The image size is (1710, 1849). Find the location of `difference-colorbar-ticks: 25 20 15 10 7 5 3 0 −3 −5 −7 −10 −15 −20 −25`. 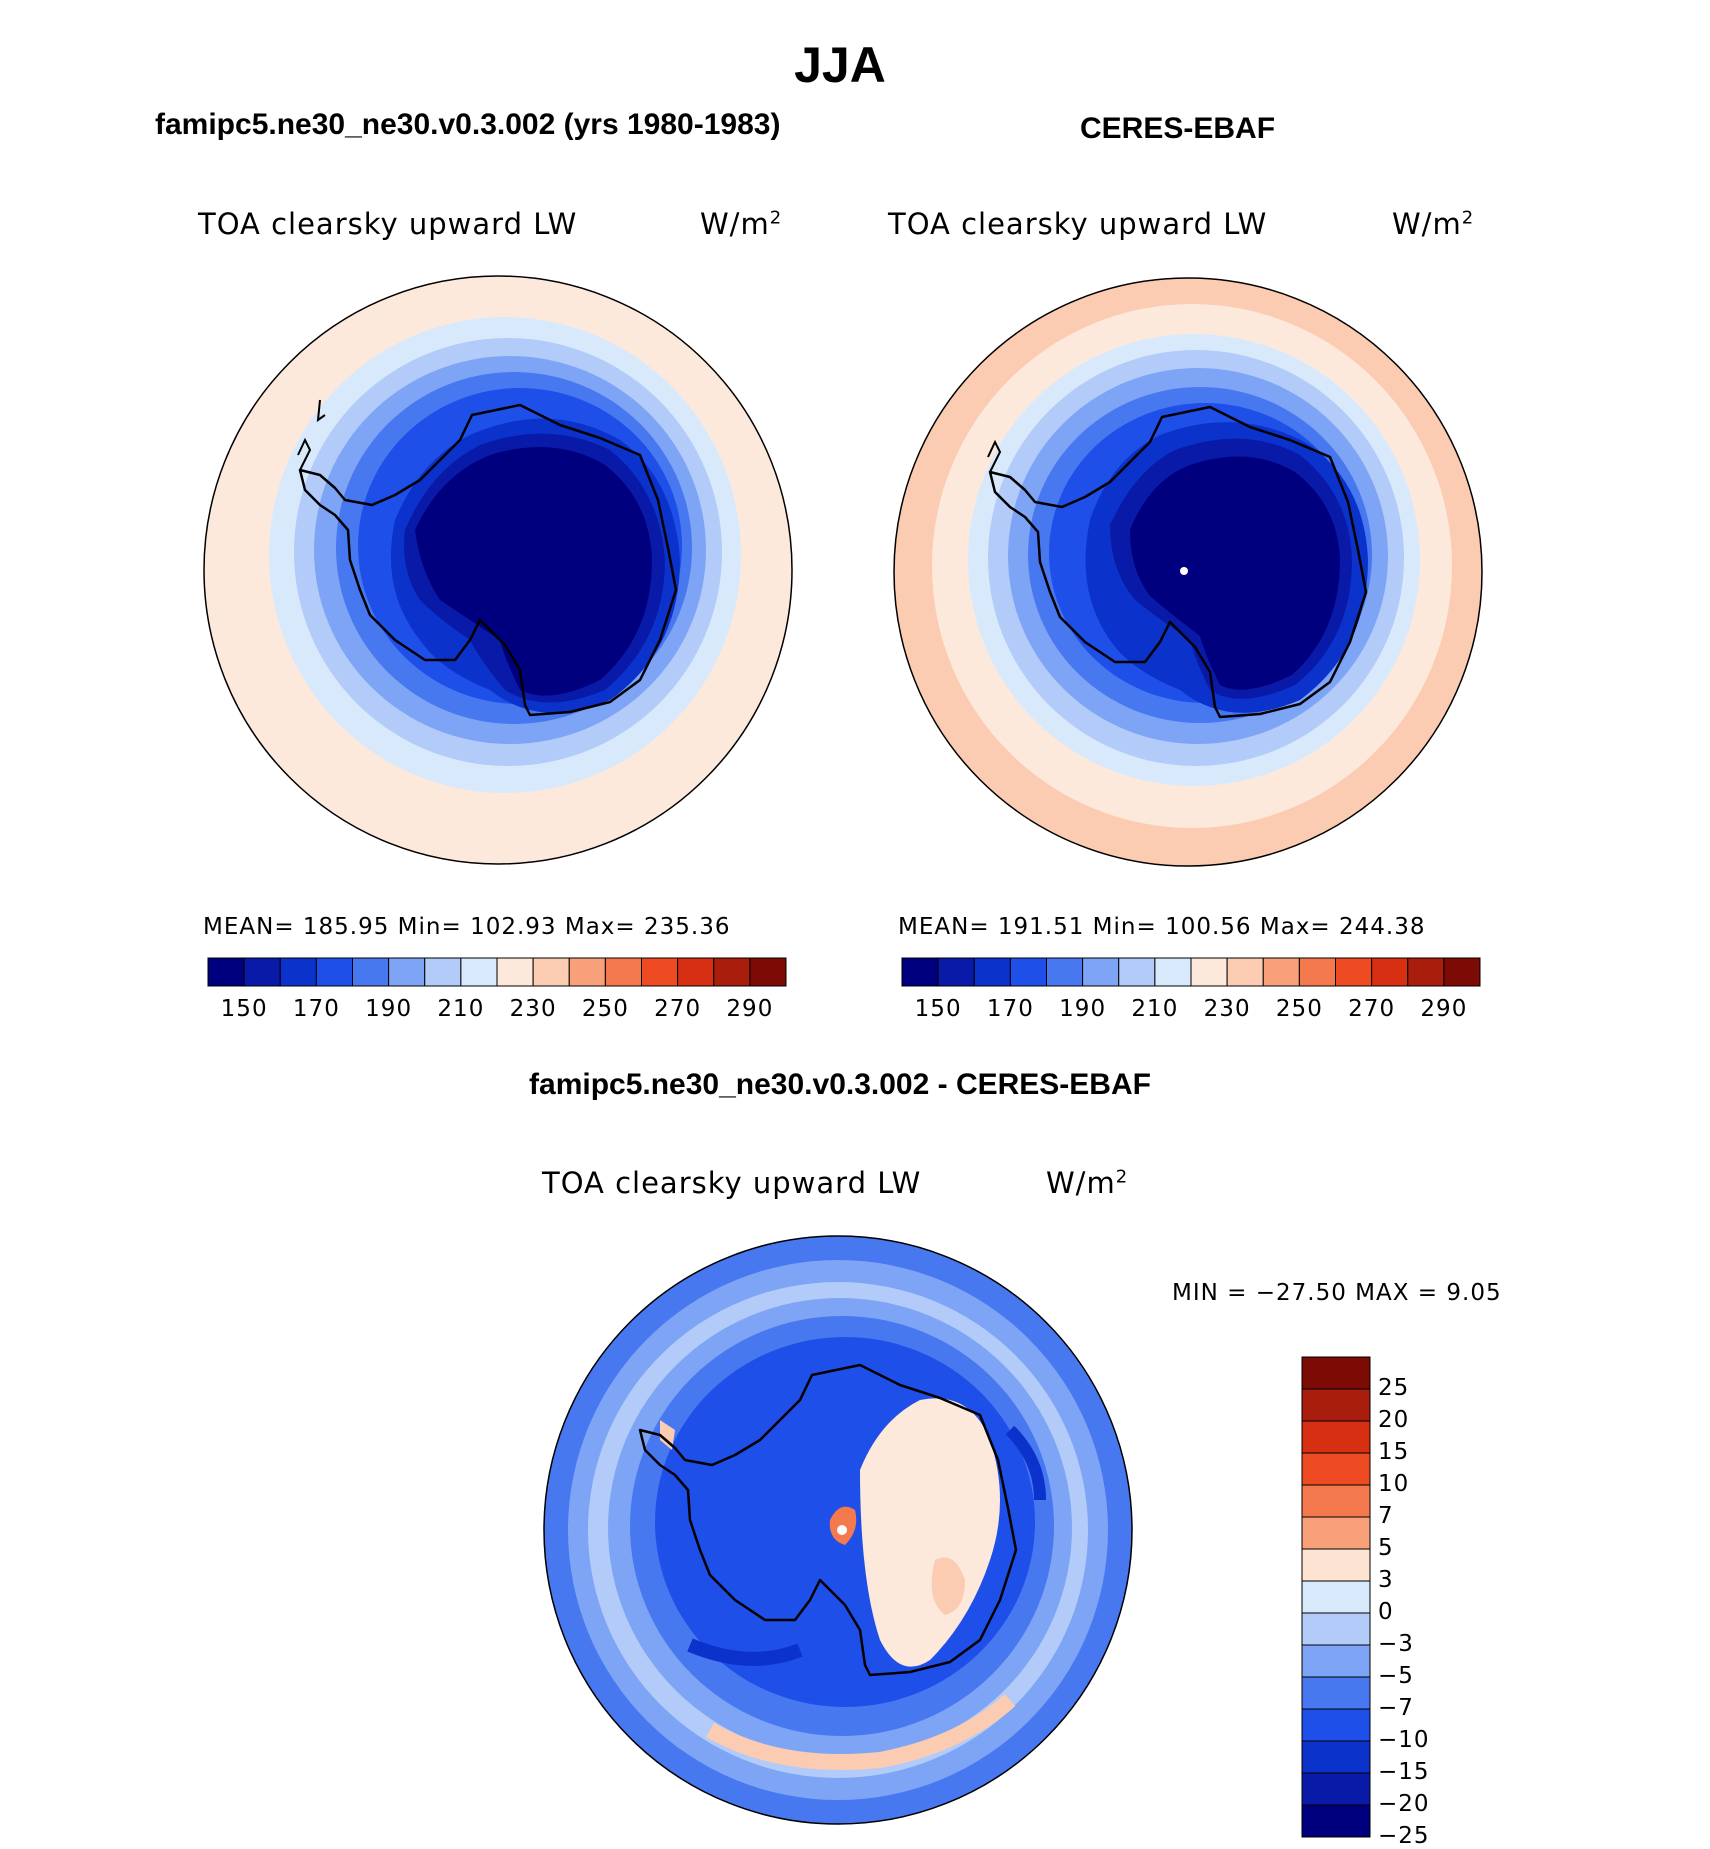

difference-colorbar-ticks: 25 20 15 10 7 5 3 0 −3 −5 −7 −10 −15 −20 −25 is located at coordinates (1438, 1603).